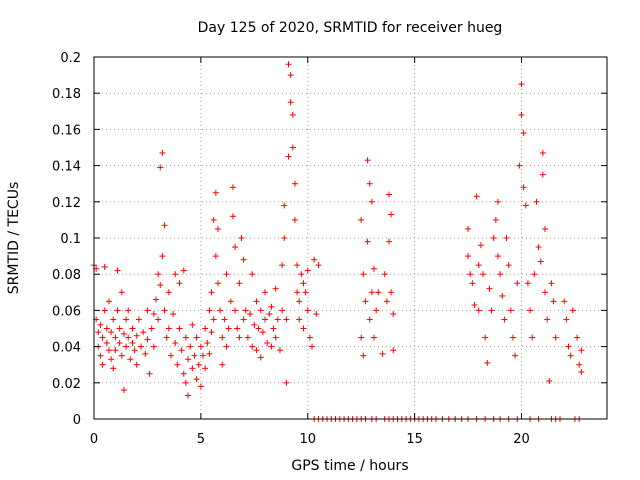 Image resolution: width=640 pixels, height=480 pixels. What do you see at coordinates (66, 130) in the screenshot?
I see `y-tick-label: 0.16` at bounding box center [66, 130].